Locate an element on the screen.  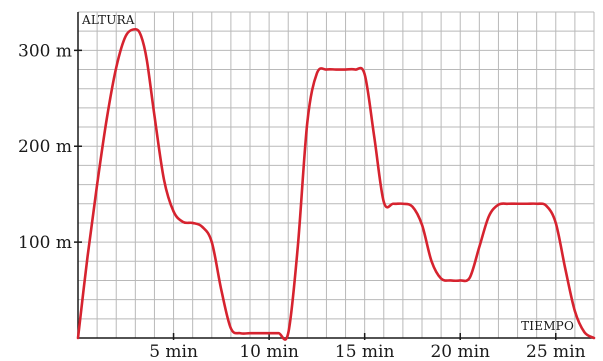
y-axis-title: ALTURA is located at coordinates (108, 20).